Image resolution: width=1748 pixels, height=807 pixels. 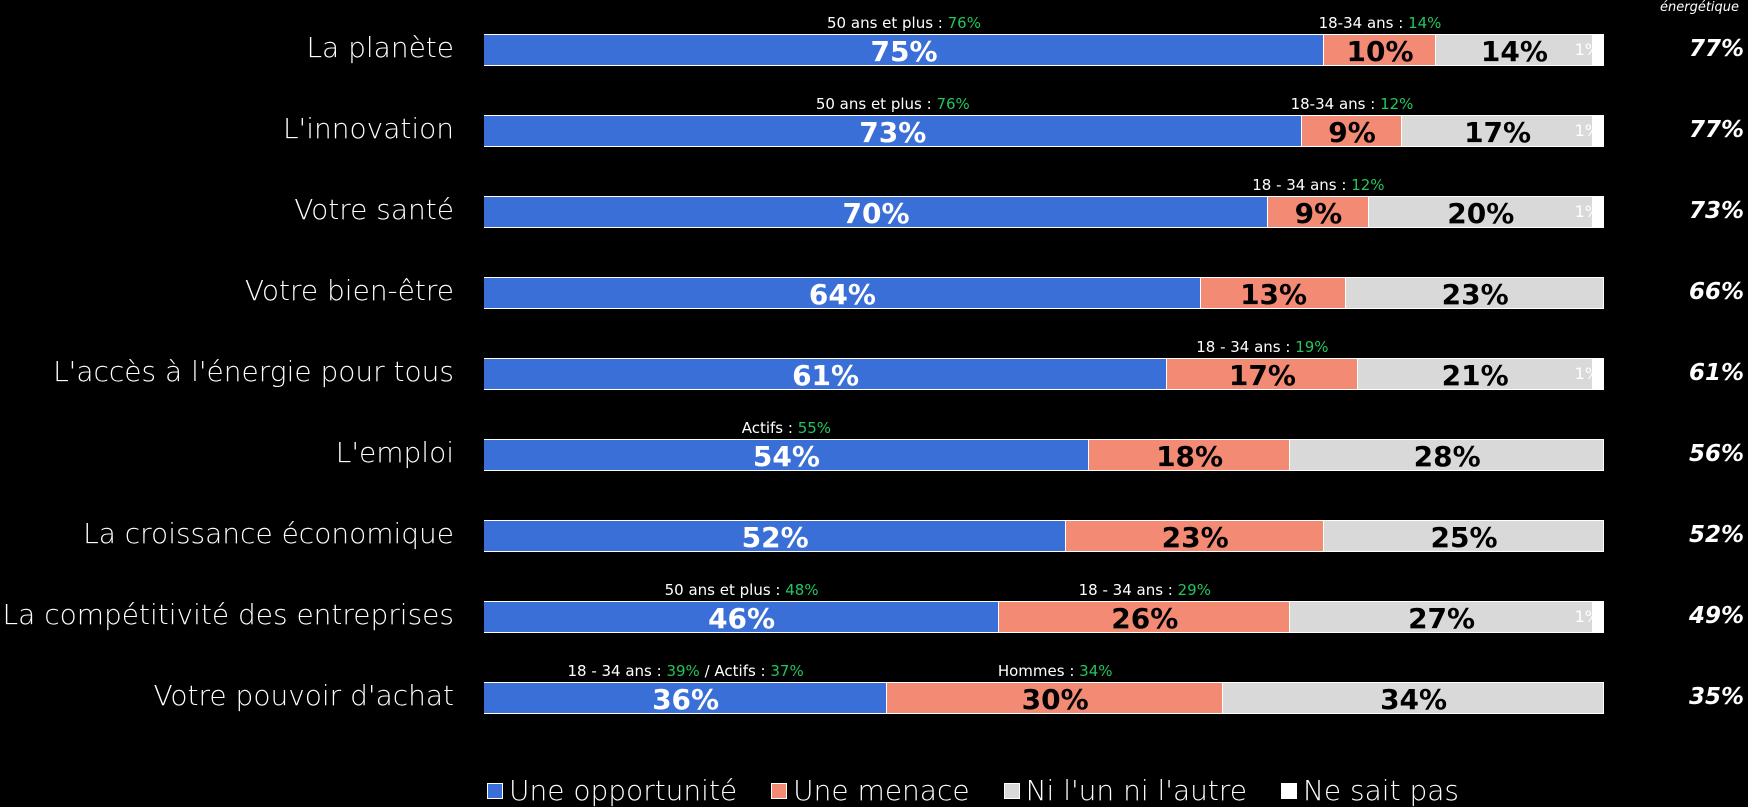 What do you see at coordinates (253, 371) in the screenshot?
I see `category-label: L'accès à l'énergie pour tous` at bounding box center [253, 371].